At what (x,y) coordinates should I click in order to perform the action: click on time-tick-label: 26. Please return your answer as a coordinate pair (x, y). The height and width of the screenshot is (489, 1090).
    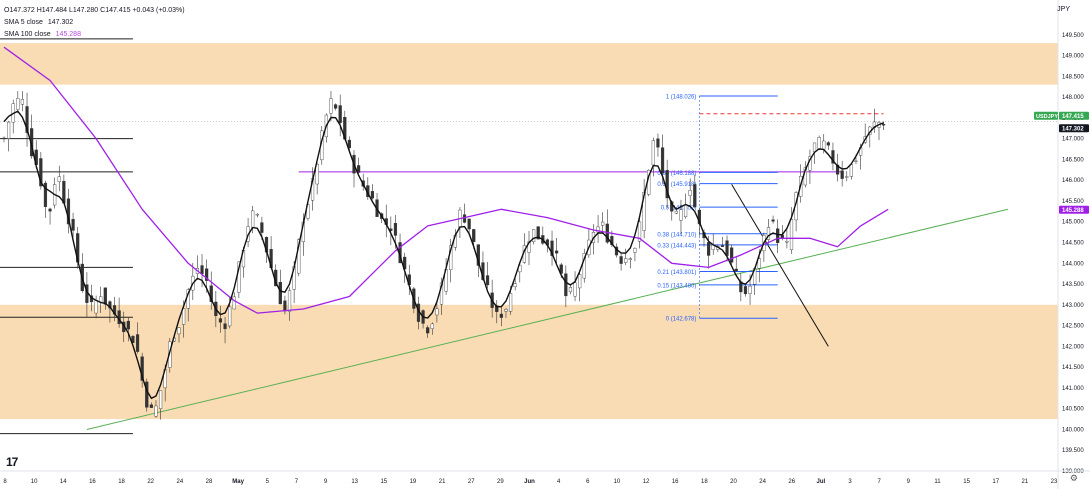
    Looking at the image, I should click on (791, 482).